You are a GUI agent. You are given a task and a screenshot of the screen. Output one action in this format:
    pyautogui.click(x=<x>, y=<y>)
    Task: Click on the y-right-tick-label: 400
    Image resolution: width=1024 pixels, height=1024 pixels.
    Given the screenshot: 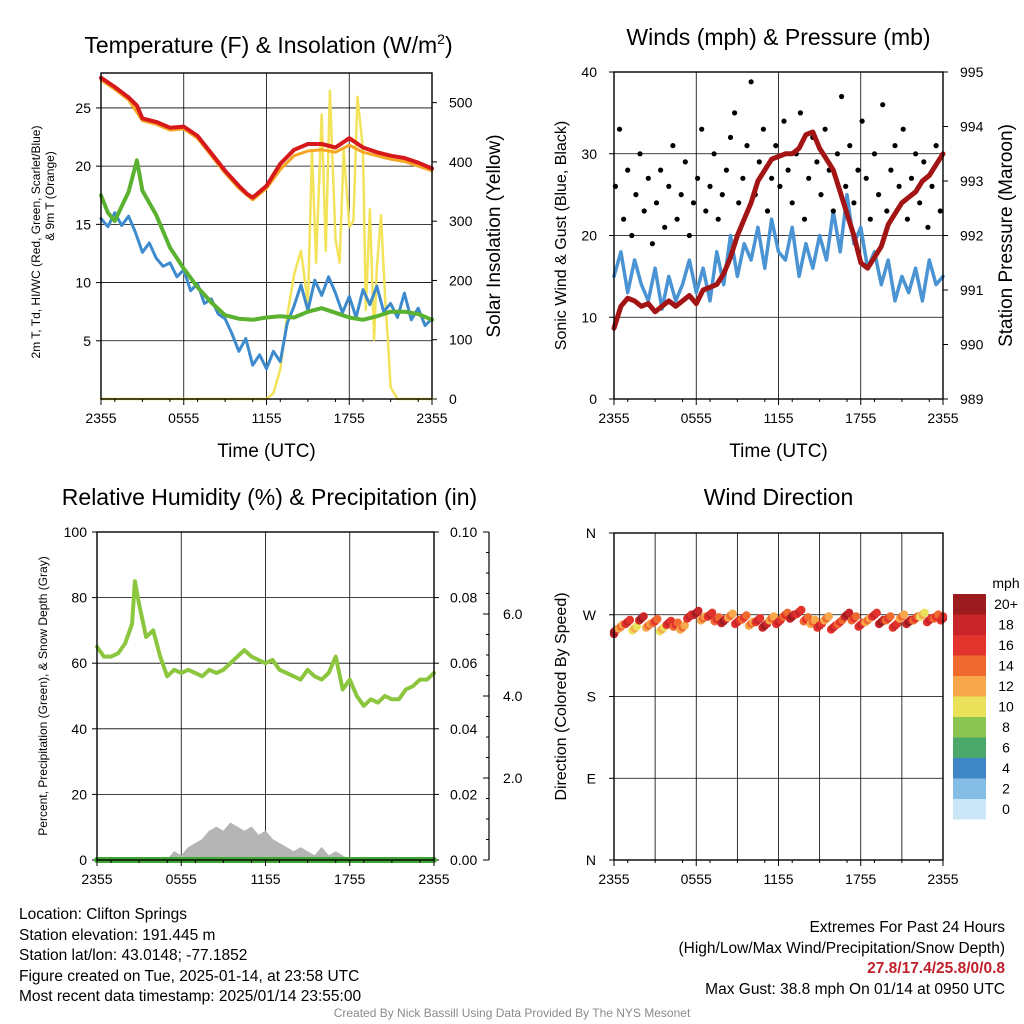 What is the action you would take?
    pyautogui.click(x=461, y=162)
    